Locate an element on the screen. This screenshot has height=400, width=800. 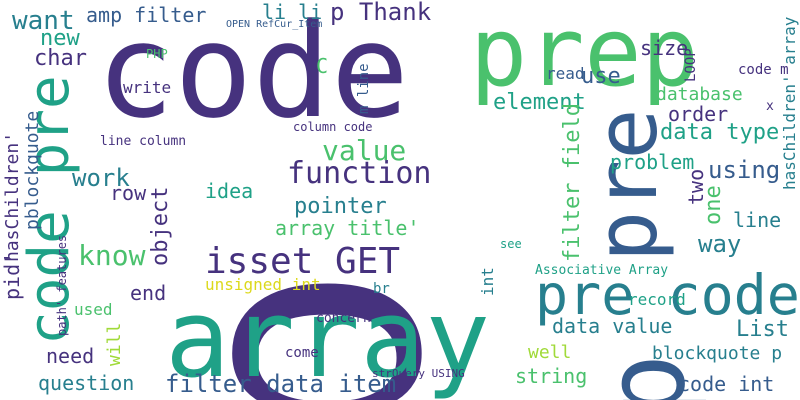
word-want: want is located at coordinates (43, 21).